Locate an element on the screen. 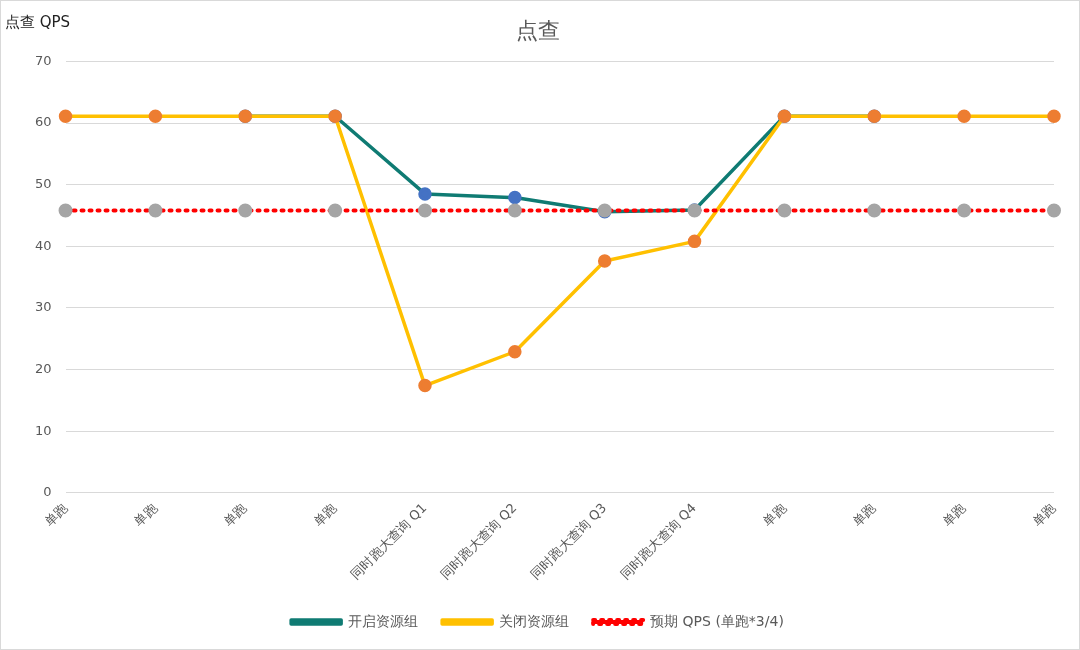  legend-label: 关闭资源组 is located at coordinates (534, 620).